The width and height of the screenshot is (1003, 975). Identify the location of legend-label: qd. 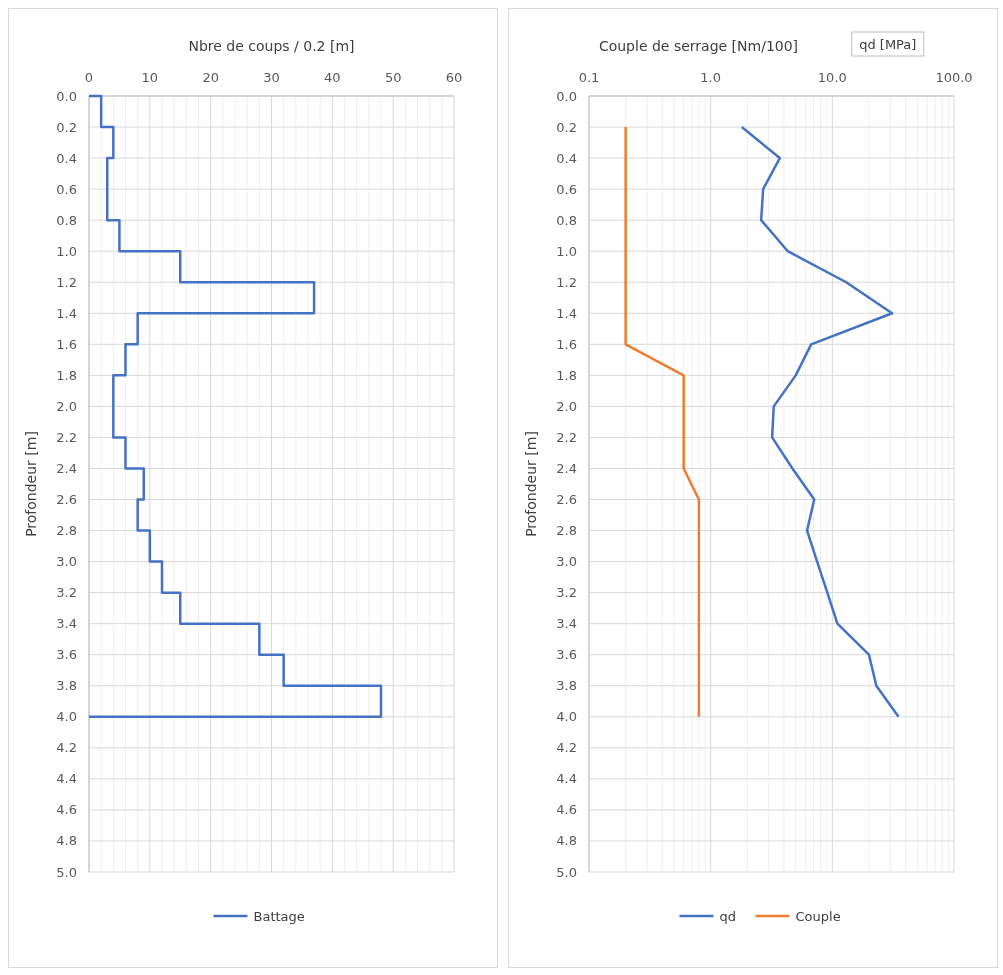
(728, 916).